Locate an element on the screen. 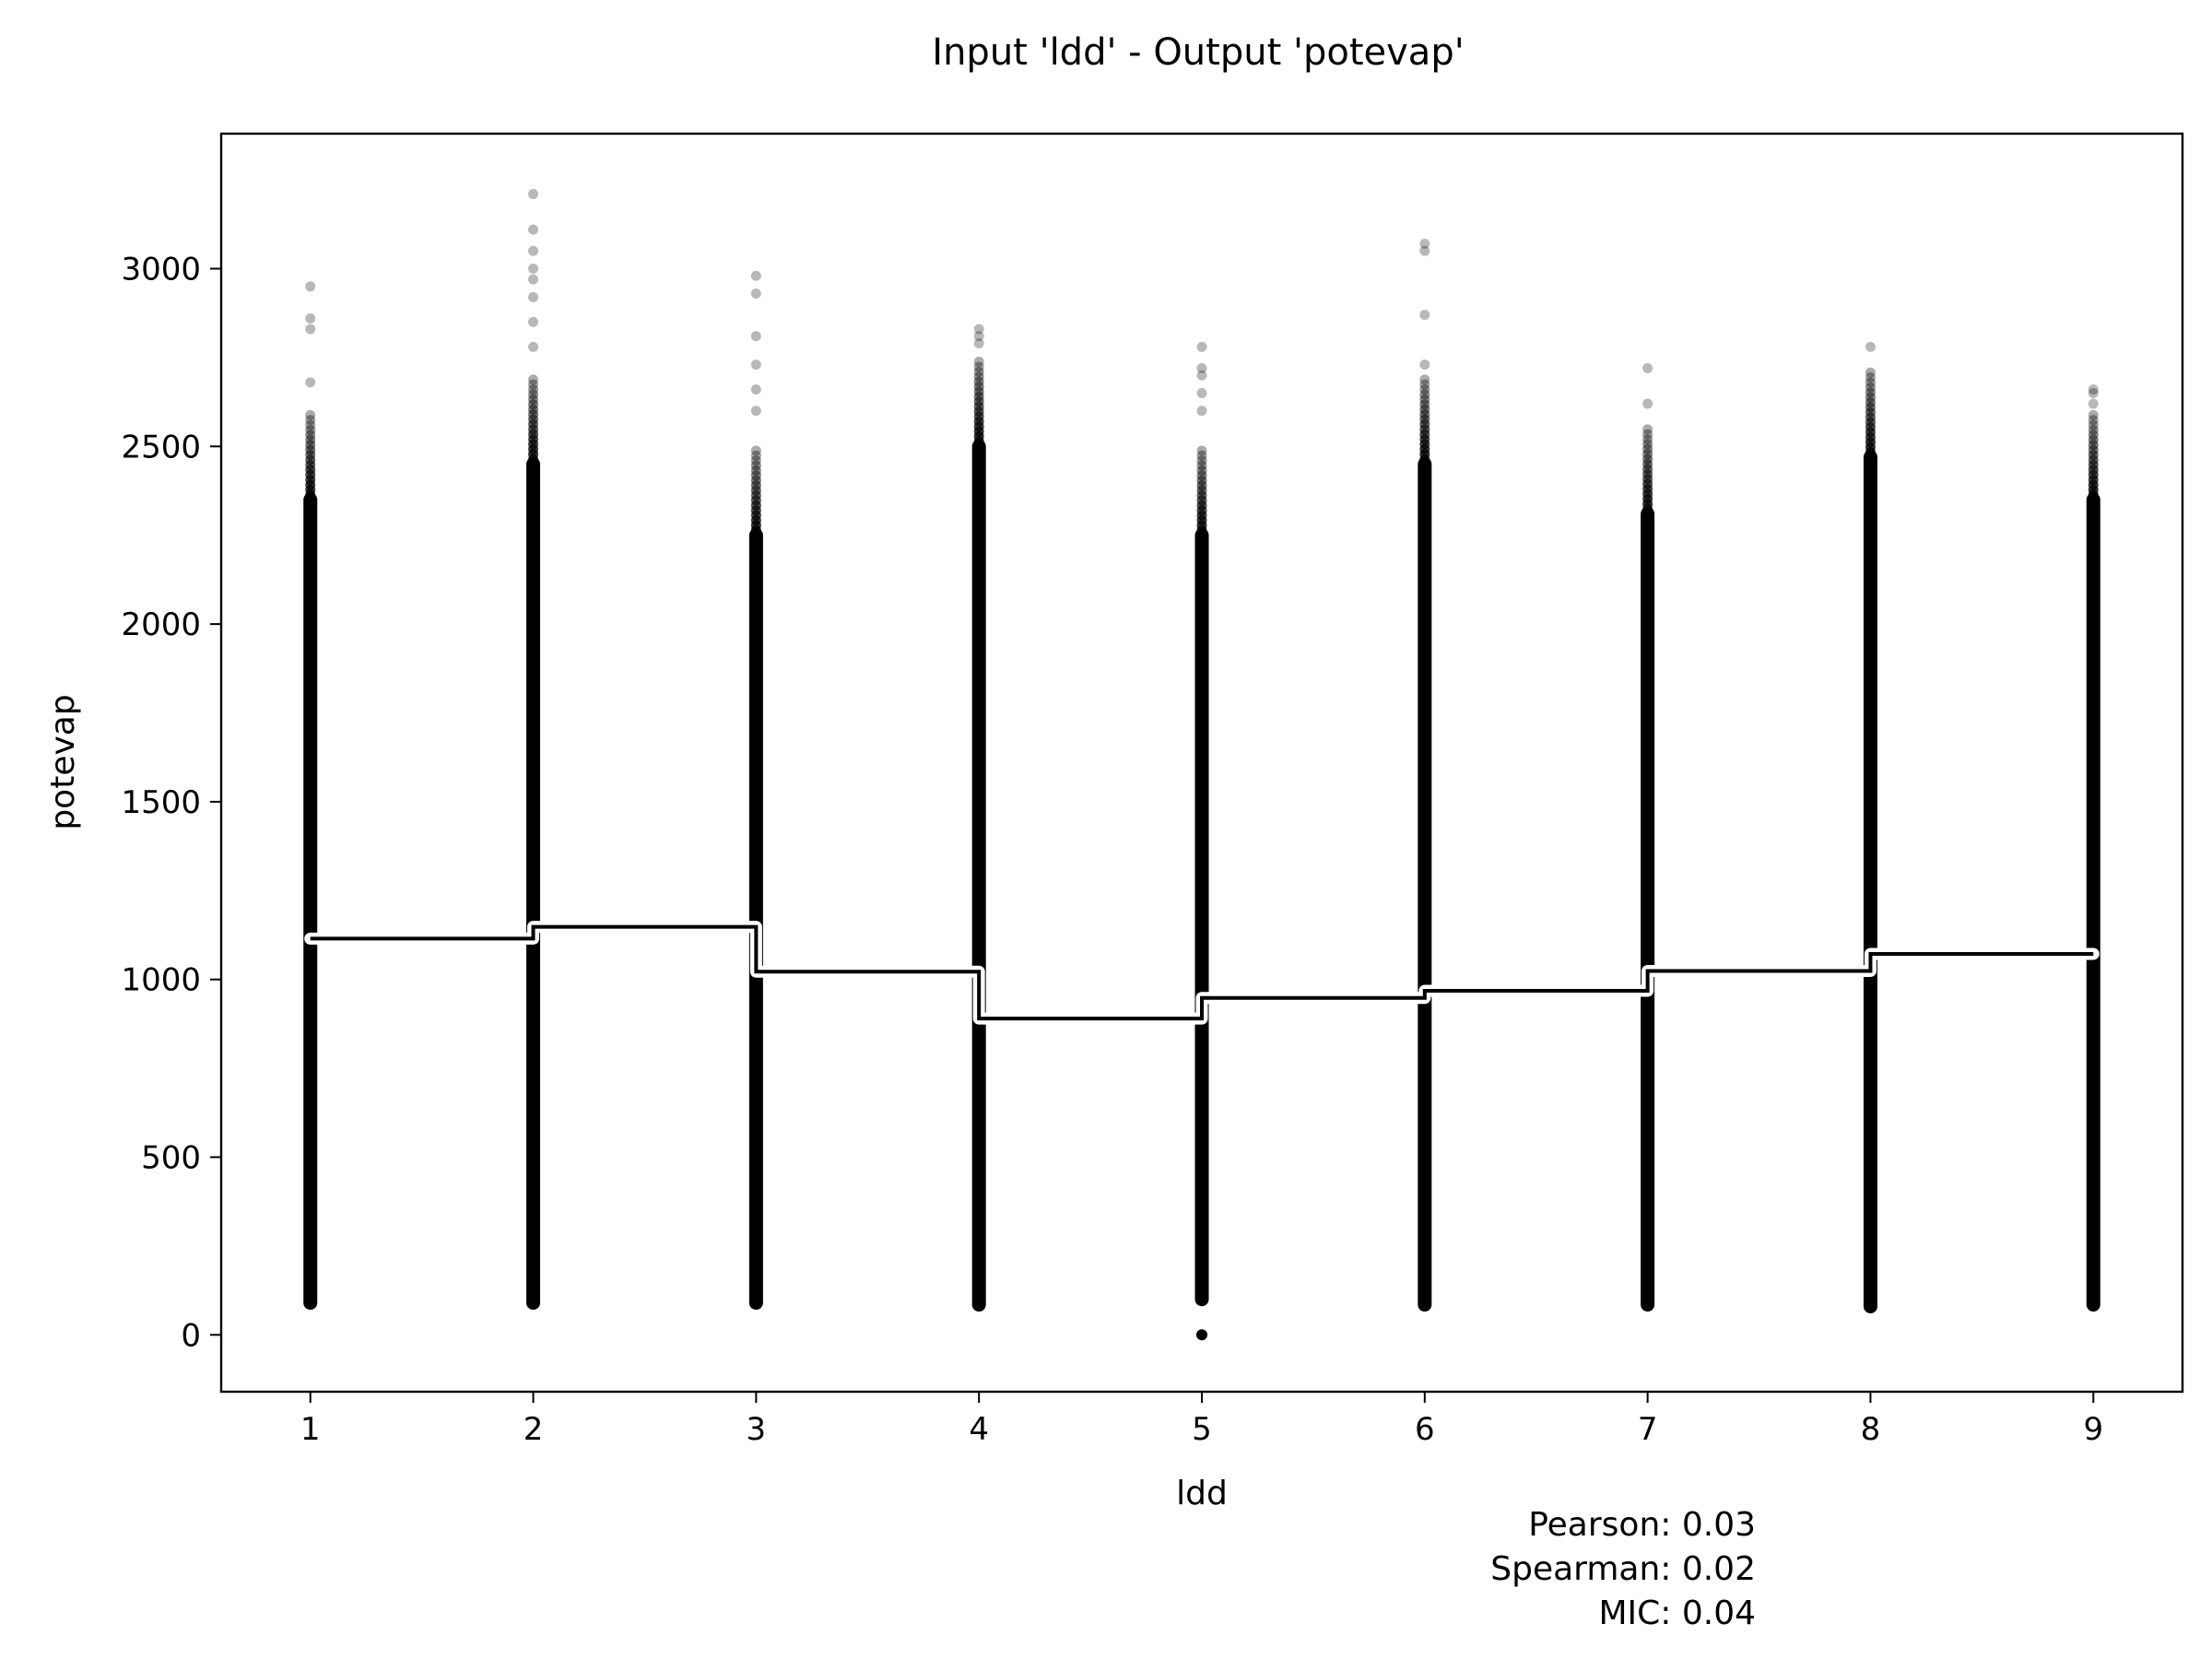  x-tick-label: 7 is located at coordinates (1648, 1429).